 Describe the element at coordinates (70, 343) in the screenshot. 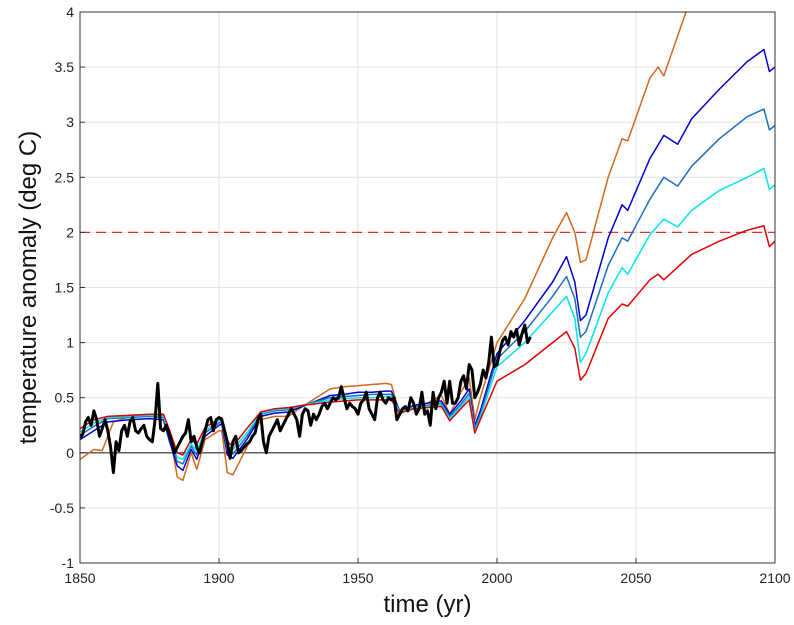

I see `y-tick-label: 1` at that location.